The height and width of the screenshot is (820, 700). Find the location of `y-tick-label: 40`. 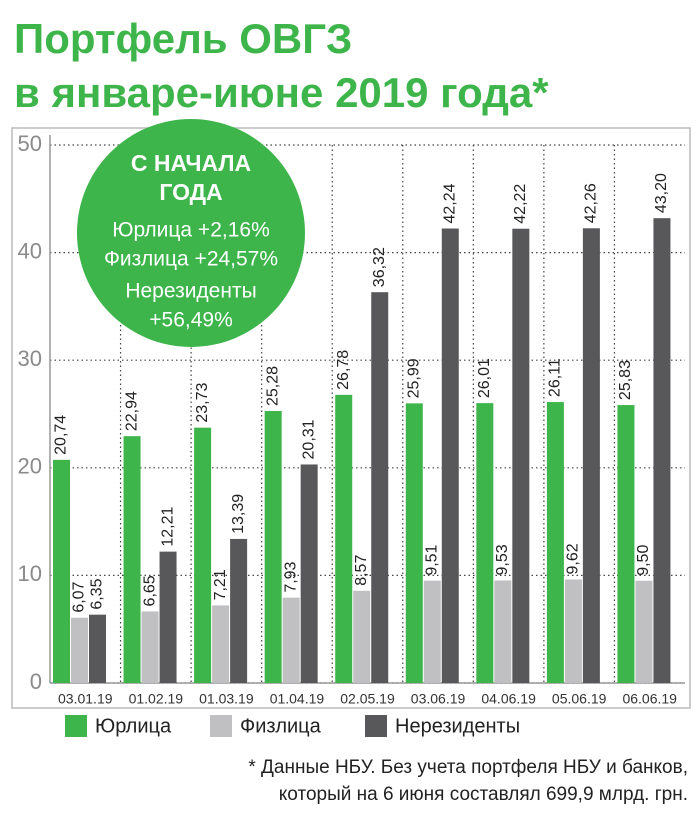

y-tick-label: 40 is located at coordinates (30, 250).